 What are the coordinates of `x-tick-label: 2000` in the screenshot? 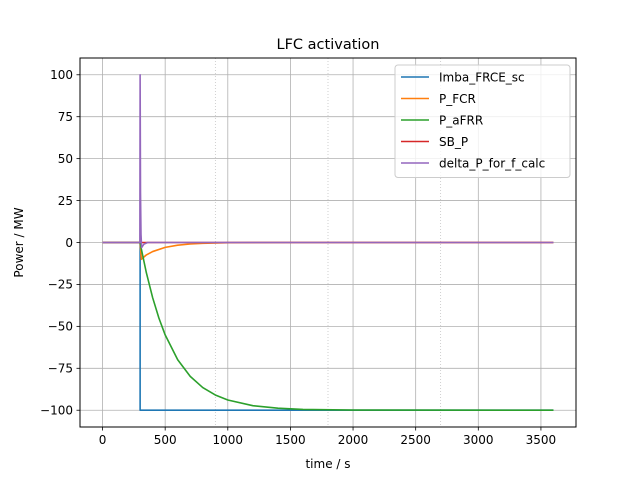 It's located at (353, 440).